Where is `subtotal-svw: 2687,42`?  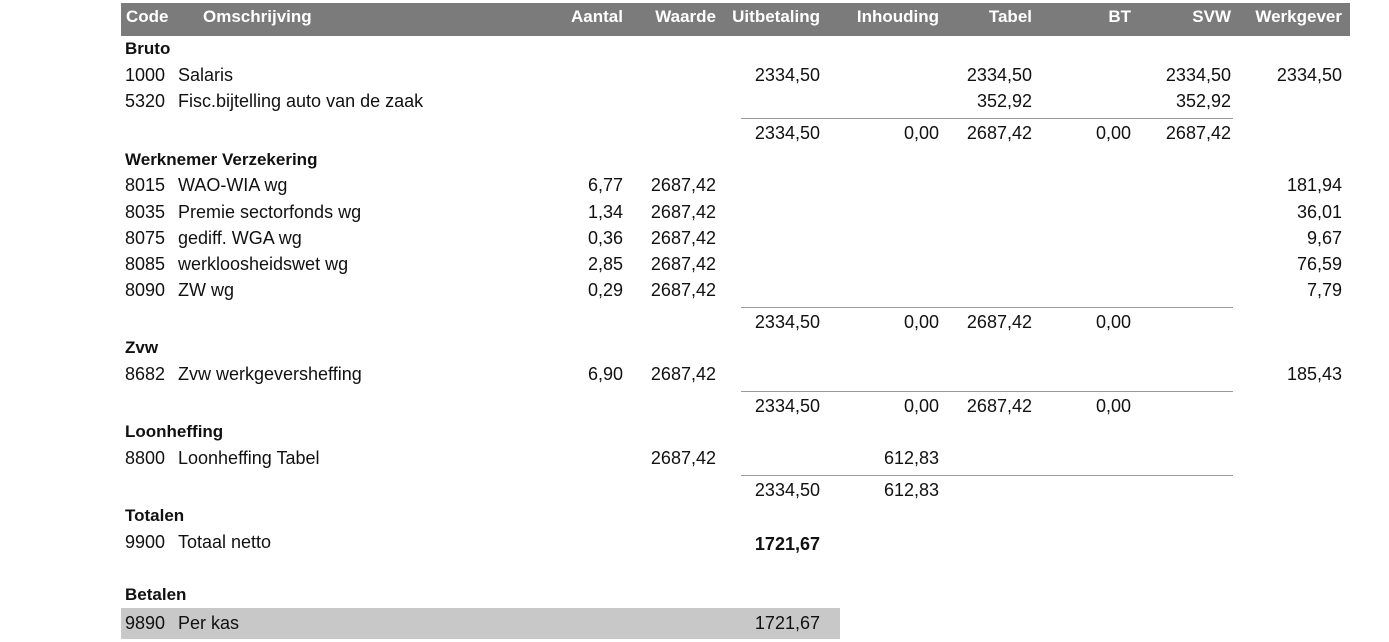
subtotal-svw: 2687,42 is located at coordinates (1198, 133).